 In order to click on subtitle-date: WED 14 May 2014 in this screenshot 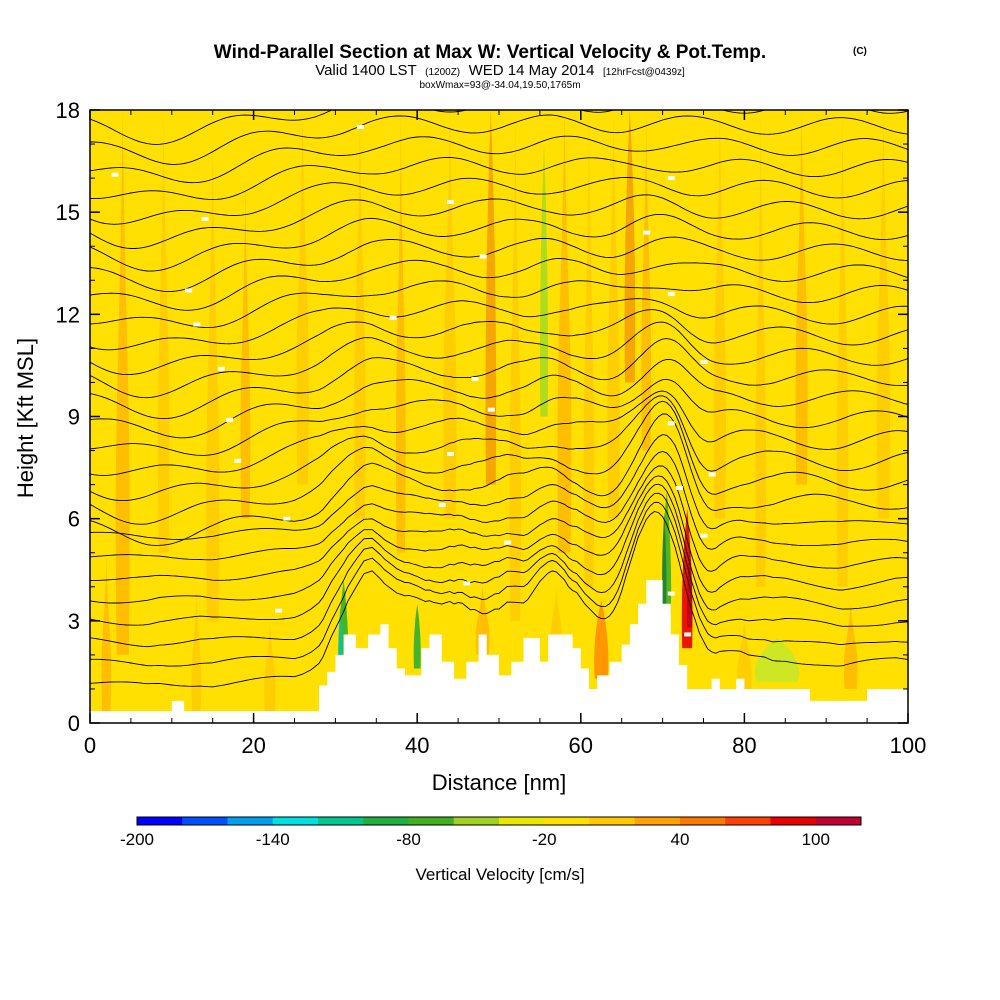, I will do `click(532, 70)`.